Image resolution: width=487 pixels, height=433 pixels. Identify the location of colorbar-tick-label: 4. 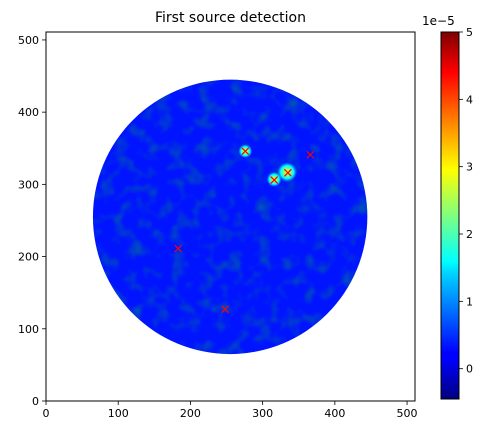
(469, 99).